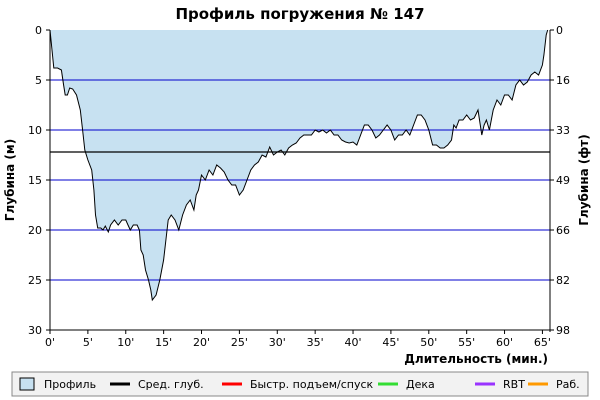 This screenshot has height=400, width=600. Describe the element at coordinates (38, 30) in the screenshot. I see `y-tick-label-left: 0` at that location.